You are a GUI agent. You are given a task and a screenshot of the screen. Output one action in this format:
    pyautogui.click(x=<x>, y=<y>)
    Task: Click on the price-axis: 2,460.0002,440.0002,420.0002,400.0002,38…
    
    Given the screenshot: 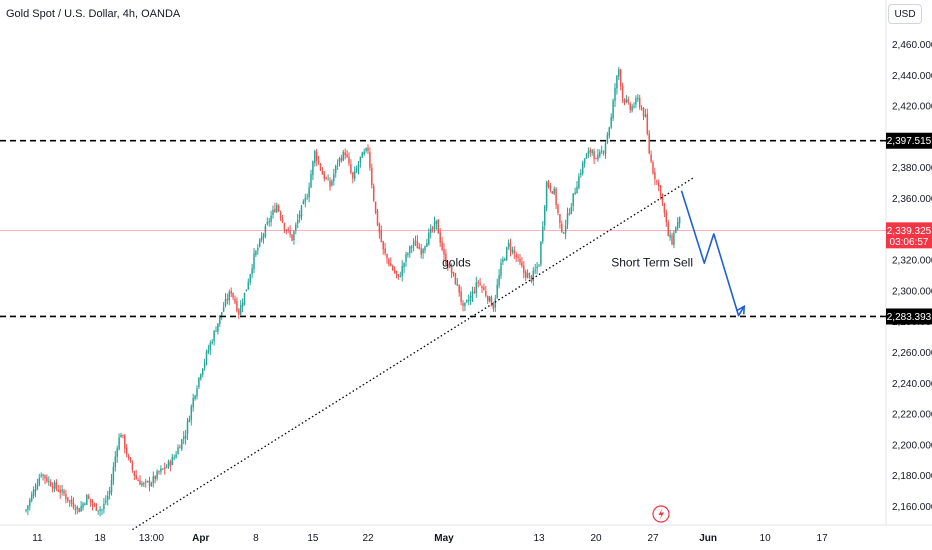 What is the action you would take?
    pyautogui.click(x=912, y=276)
    